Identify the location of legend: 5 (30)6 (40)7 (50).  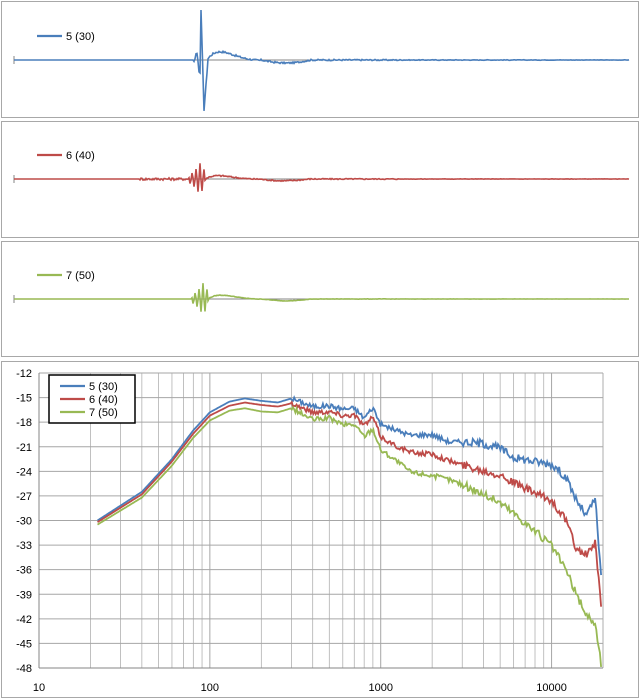
(92, 399).